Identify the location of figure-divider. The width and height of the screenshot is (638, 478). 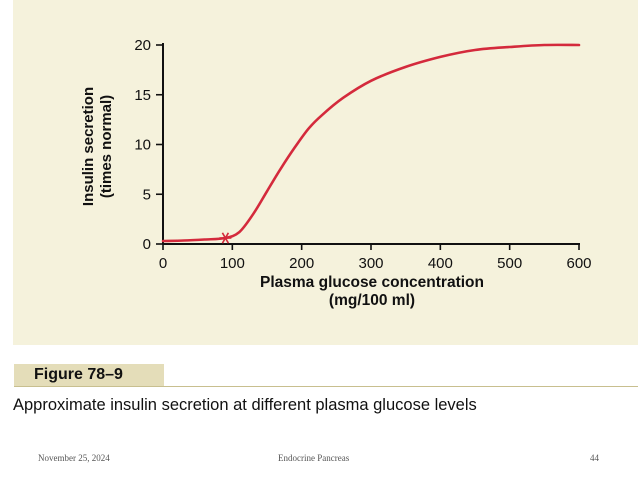
(326, 386).